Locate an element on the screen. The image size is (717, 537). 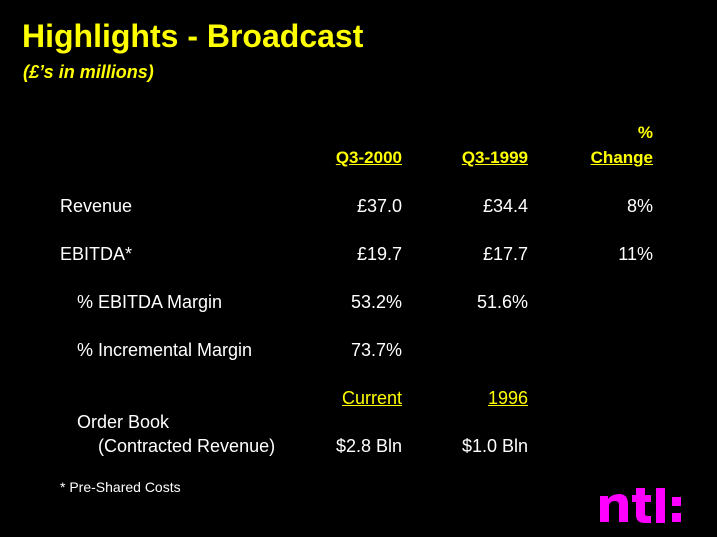
cell-revenue-q3-2000: £37.0 is located at coordinates (379, 206).